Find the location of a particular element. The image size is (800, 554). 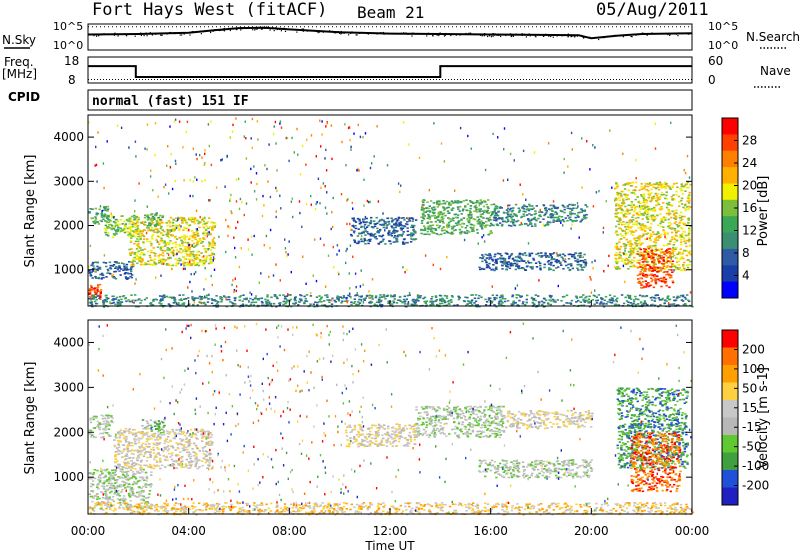

noise-panel-frame is located at coordinates (390, 37).